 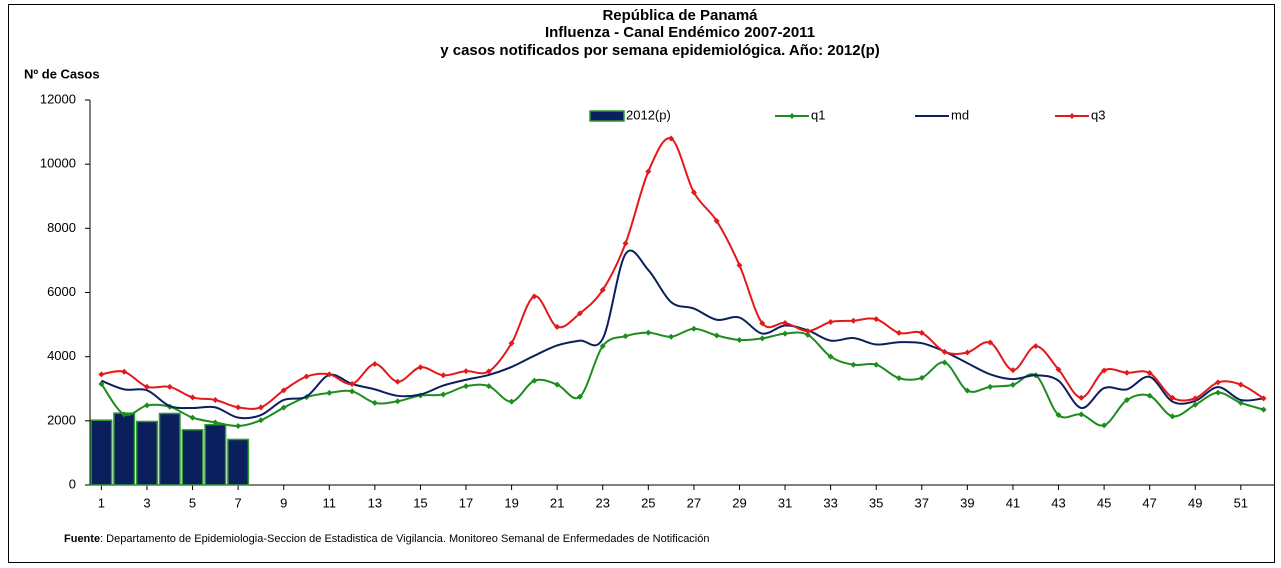 What do you see at coordinates (82, 539) in the screenshot?
I see `source-label: Fuente` at bounding box center [82, 539].